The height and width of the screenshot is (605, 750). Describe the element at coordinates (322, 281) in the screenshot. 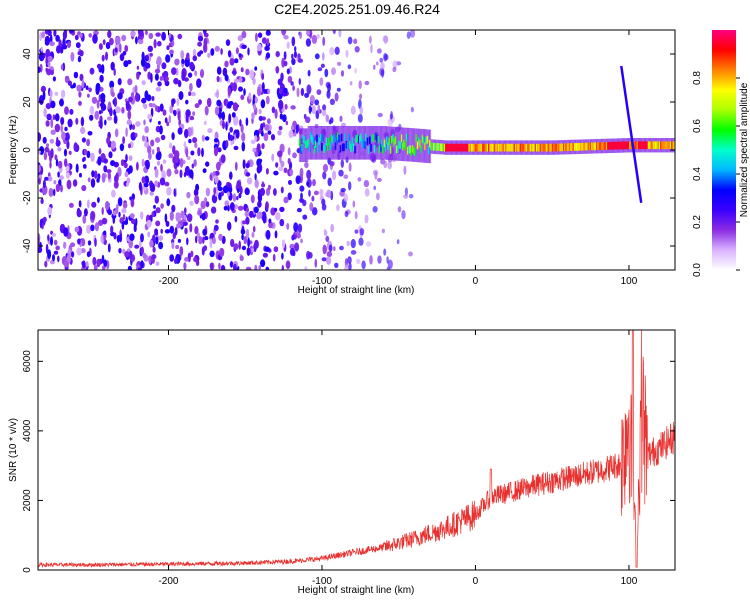

I see `x-tick-label: -100` at that location.